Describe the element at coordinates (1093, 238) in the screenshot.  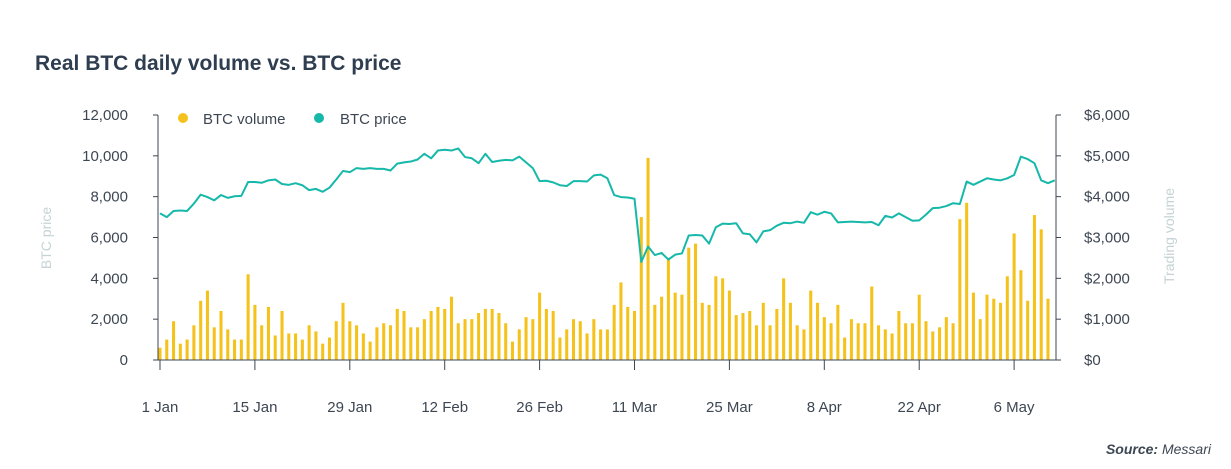
I see `right-axis-ticks: $0 $1,000 $2,000 $3,000 $4,000 $5,000 $6,000` at that location.